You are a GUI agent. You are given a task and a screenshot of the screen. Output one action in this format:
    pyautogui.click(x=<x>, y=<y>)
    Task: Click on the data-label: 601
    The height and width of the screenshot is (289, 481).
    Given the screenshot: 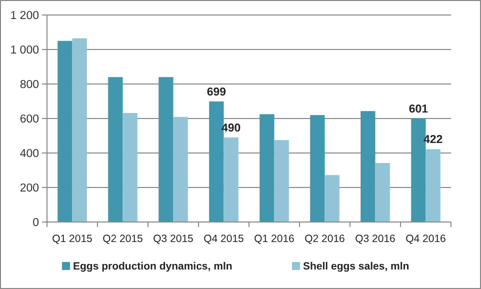 What is the action you would take?
    pyautogui.click(x=418, y=109)
    